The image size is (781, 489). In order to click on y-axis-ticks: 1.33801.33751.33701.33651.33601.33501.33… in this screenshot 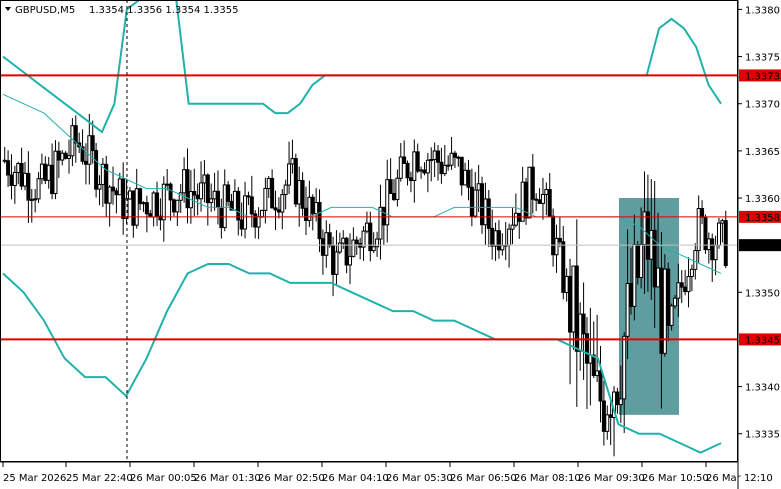, I will do `click(759, 223)`.